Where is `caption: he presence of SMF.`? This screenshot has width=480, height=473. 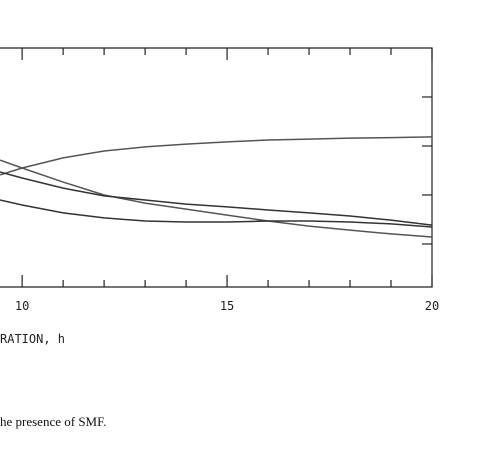 caption: he presence of SMF. is located at coordinates (53, 421).